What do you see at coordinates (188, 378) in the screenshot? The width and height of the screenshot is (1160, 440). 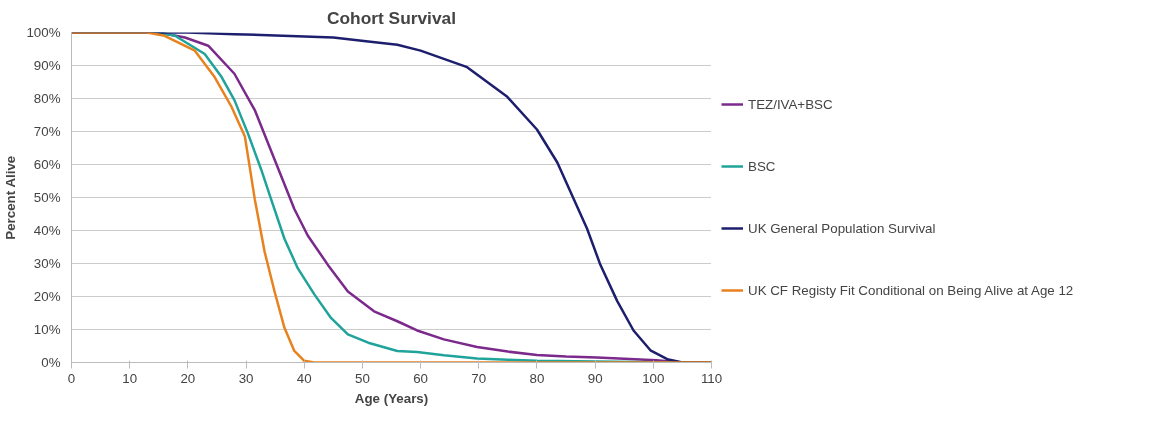 I see `x-tick-label: 20` at bounding box center [188, 378].